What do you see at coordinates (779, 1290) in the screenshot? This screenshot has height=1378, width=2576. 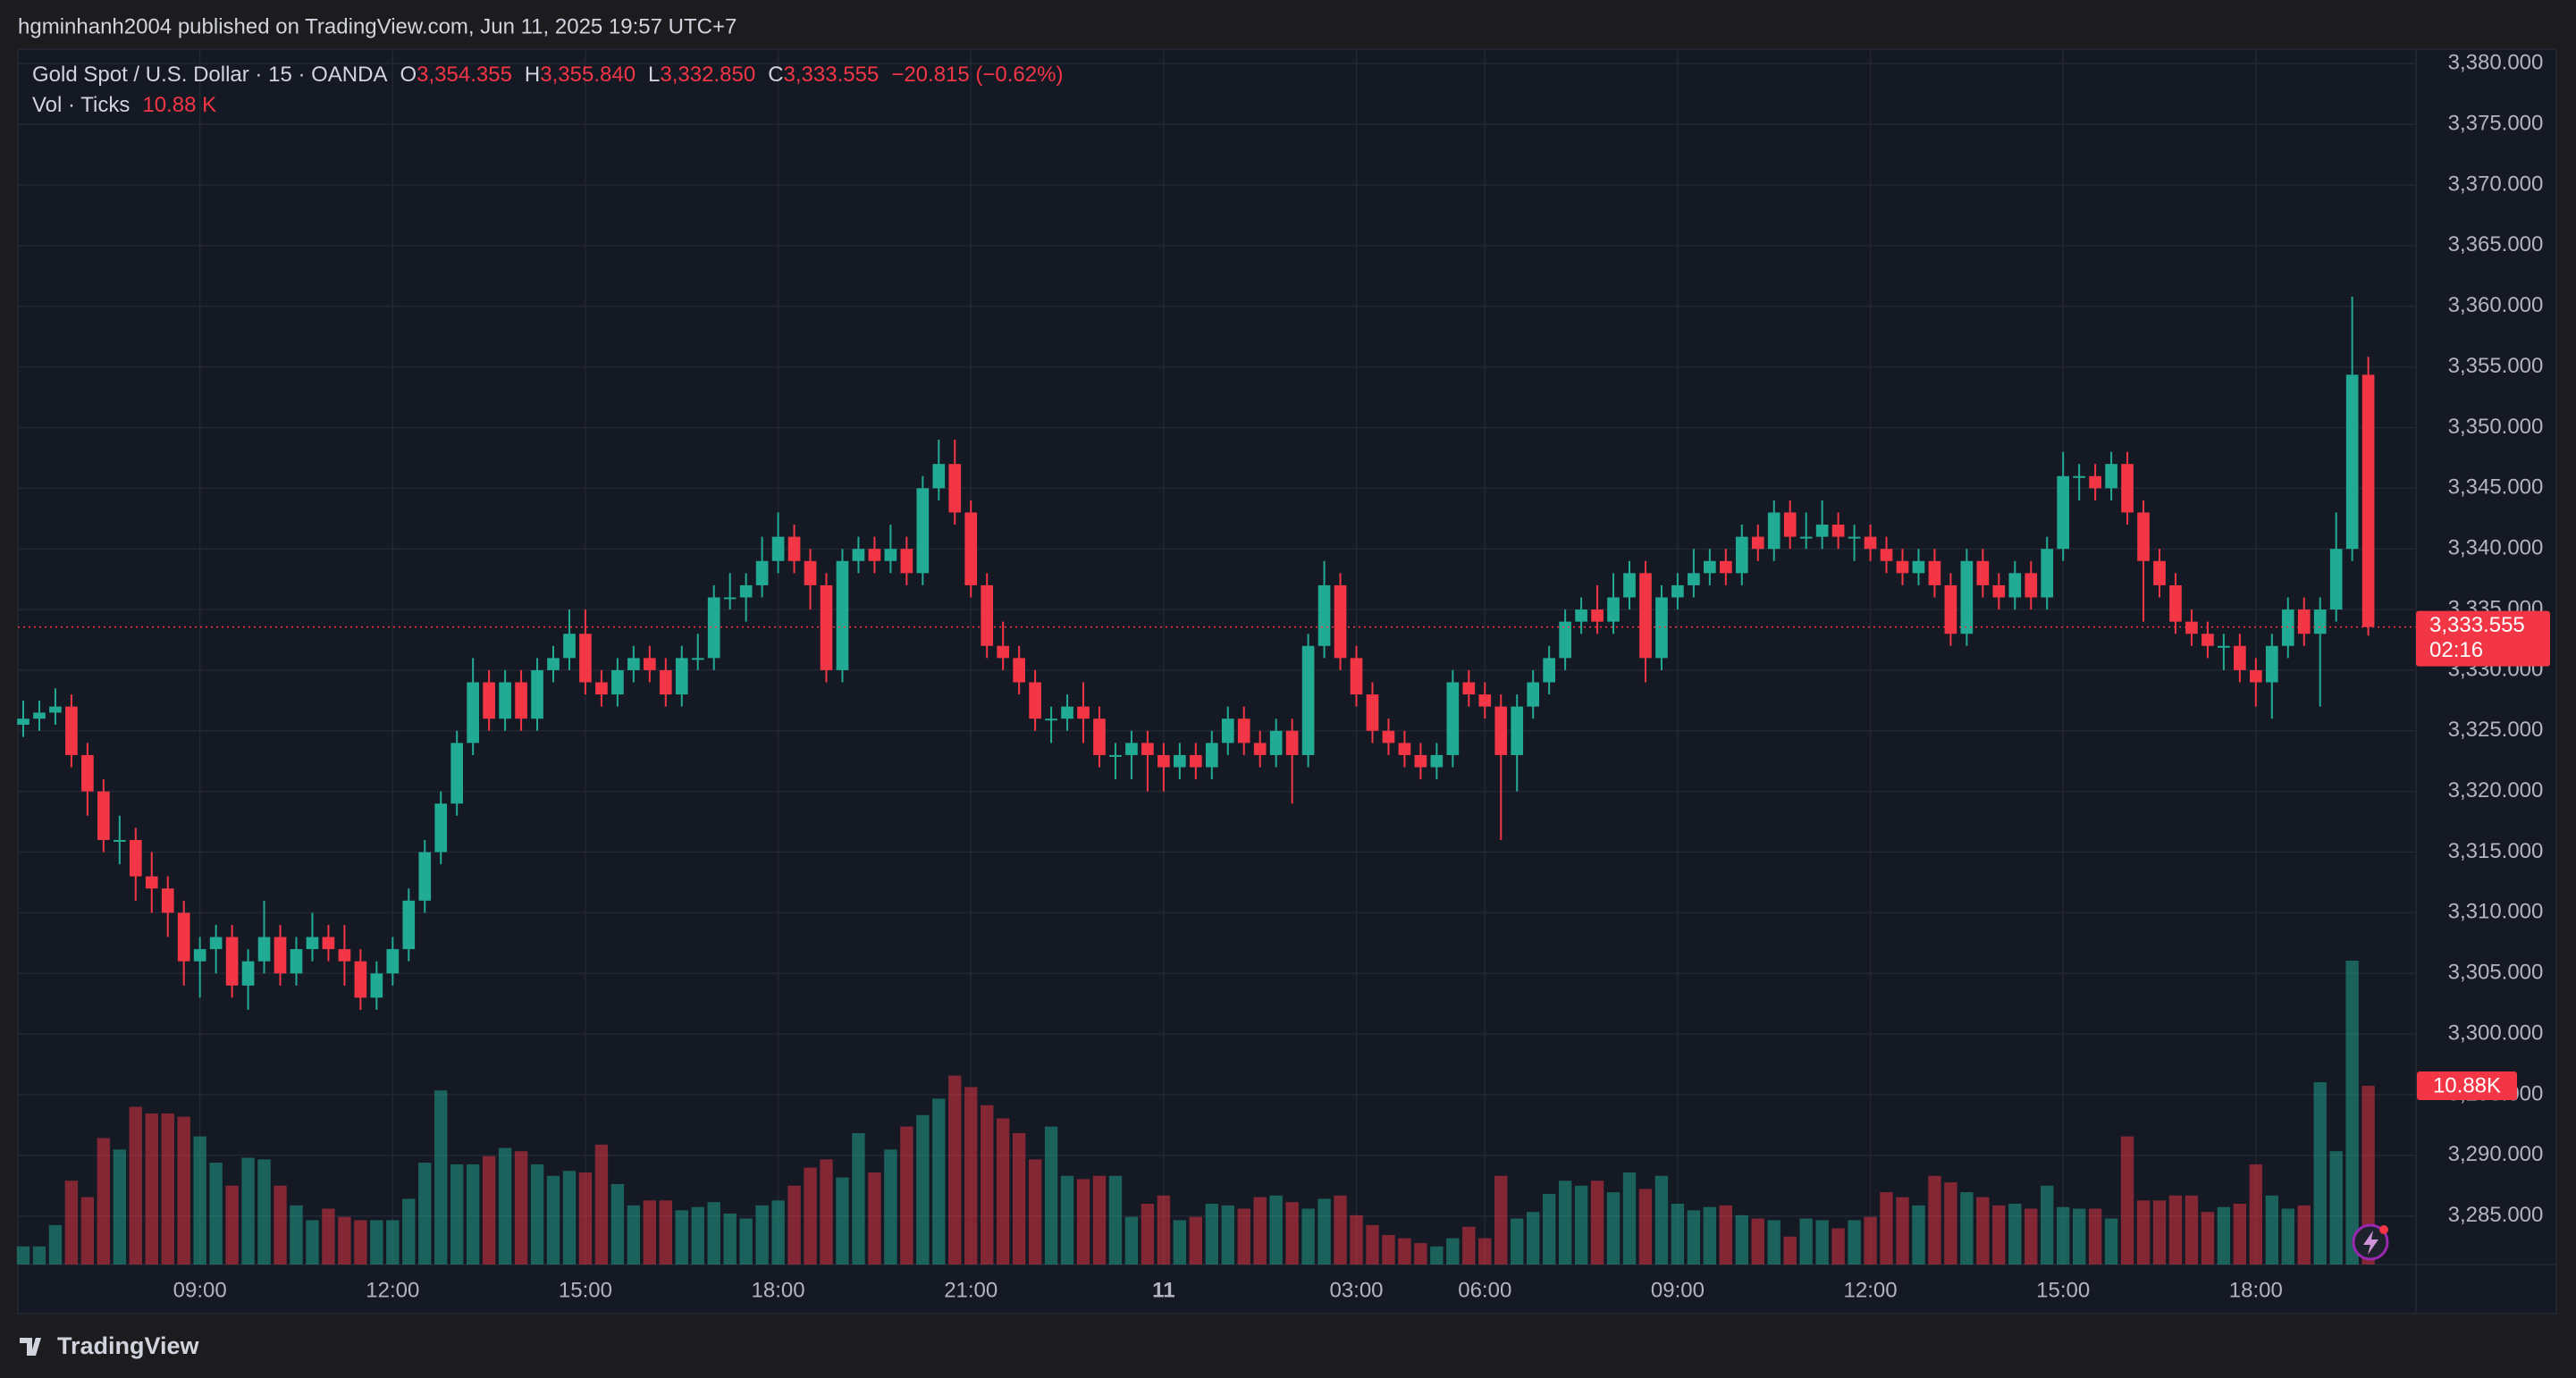 I see `x-tick-label: 18:00` at bounding box center [779, 1290].